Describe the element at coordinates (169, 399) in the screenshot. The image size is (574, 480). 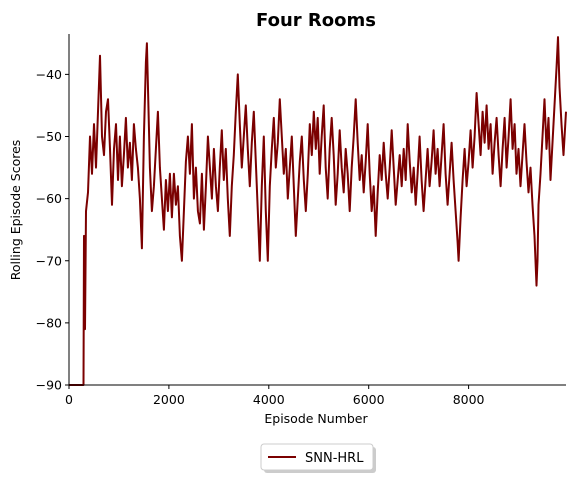
I see `x-tick-label: 2000` at that location.